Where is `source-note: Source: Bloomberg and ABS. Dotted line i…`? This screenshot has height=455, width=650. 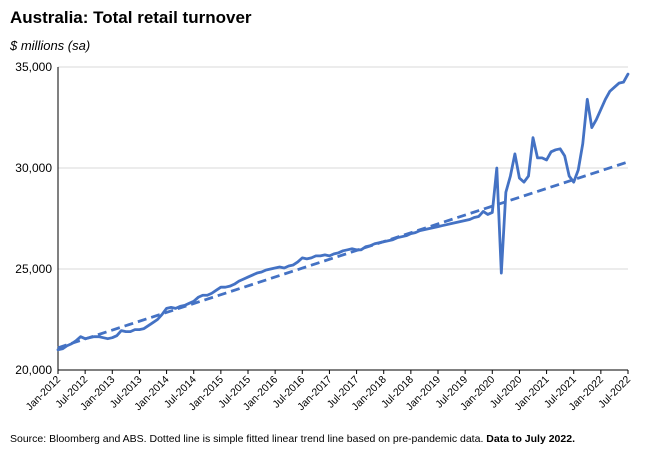 source-note: Source: Bloomberg and ABS. Dotted line i… is located at coordinates (292, 439).